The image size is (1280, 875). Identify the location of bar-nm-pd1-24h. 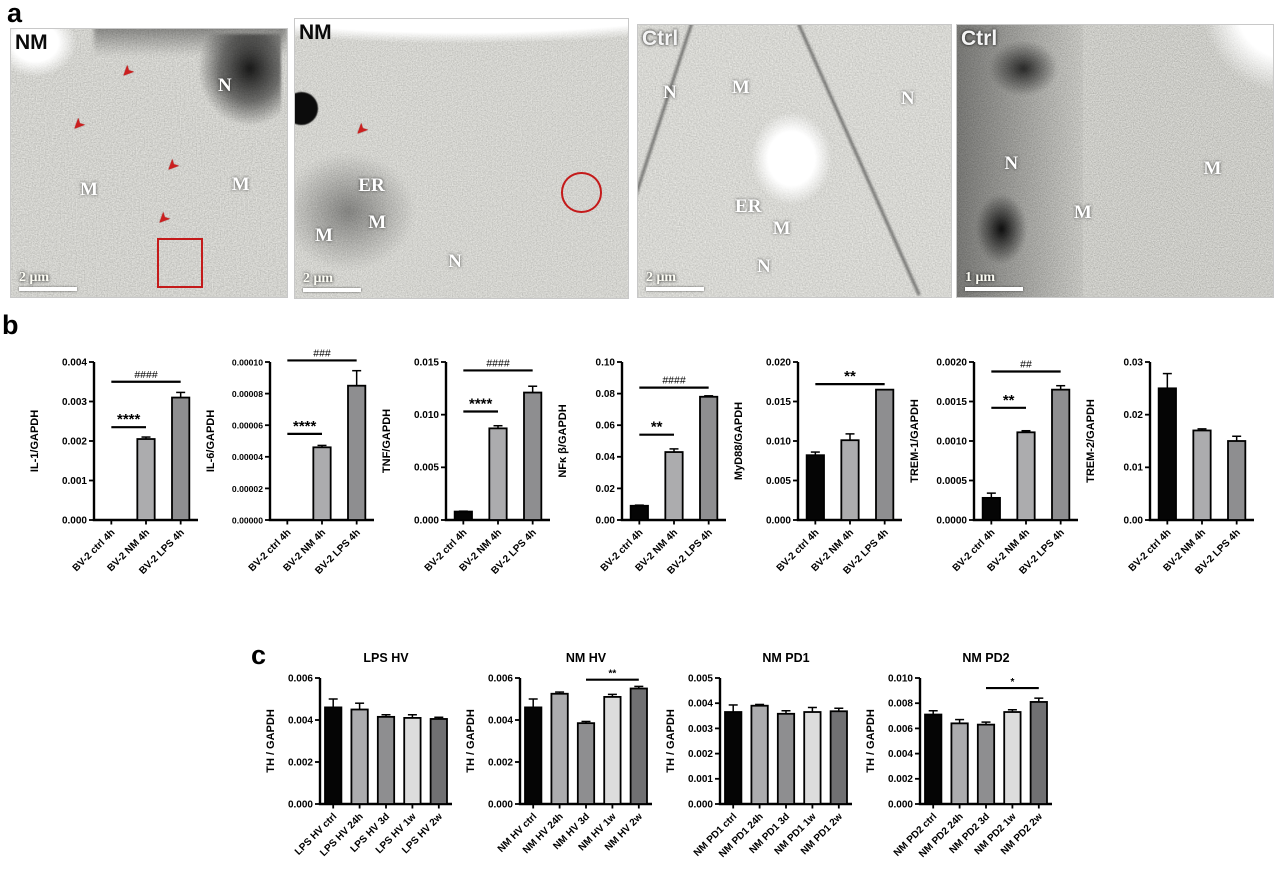
(759, 754).